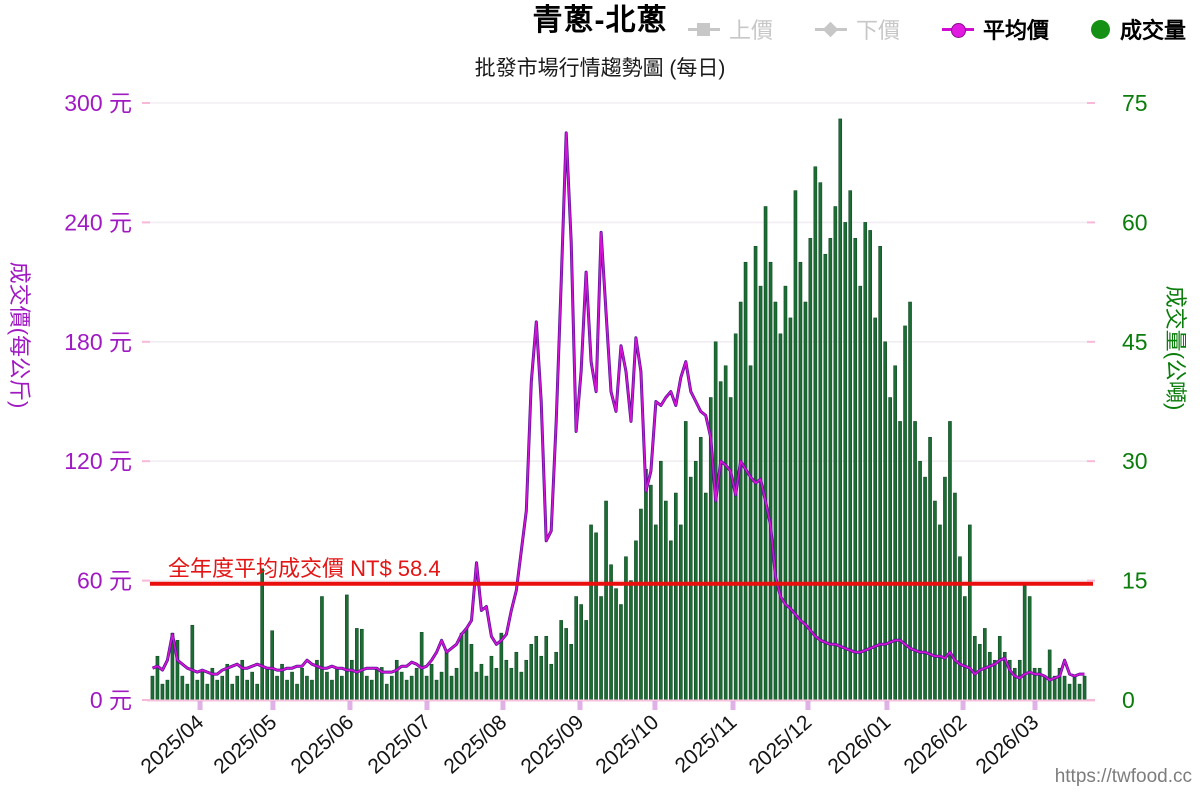  I want to click on y-right-tick-label: 0, so click(1128, 700).